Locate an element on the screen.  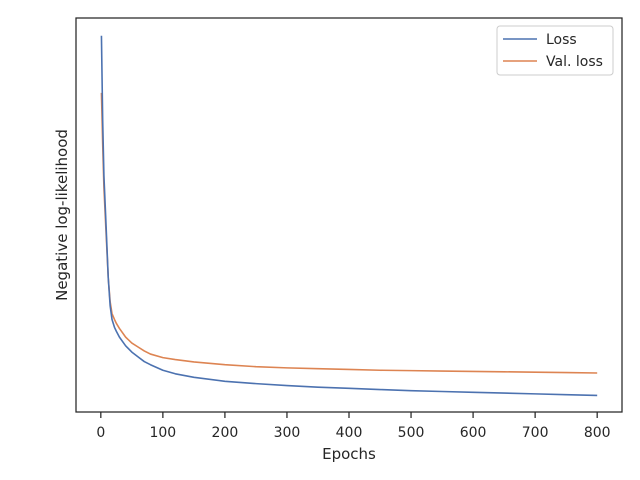
x-axis-label: Epochs is located at coordinates (349, 454).